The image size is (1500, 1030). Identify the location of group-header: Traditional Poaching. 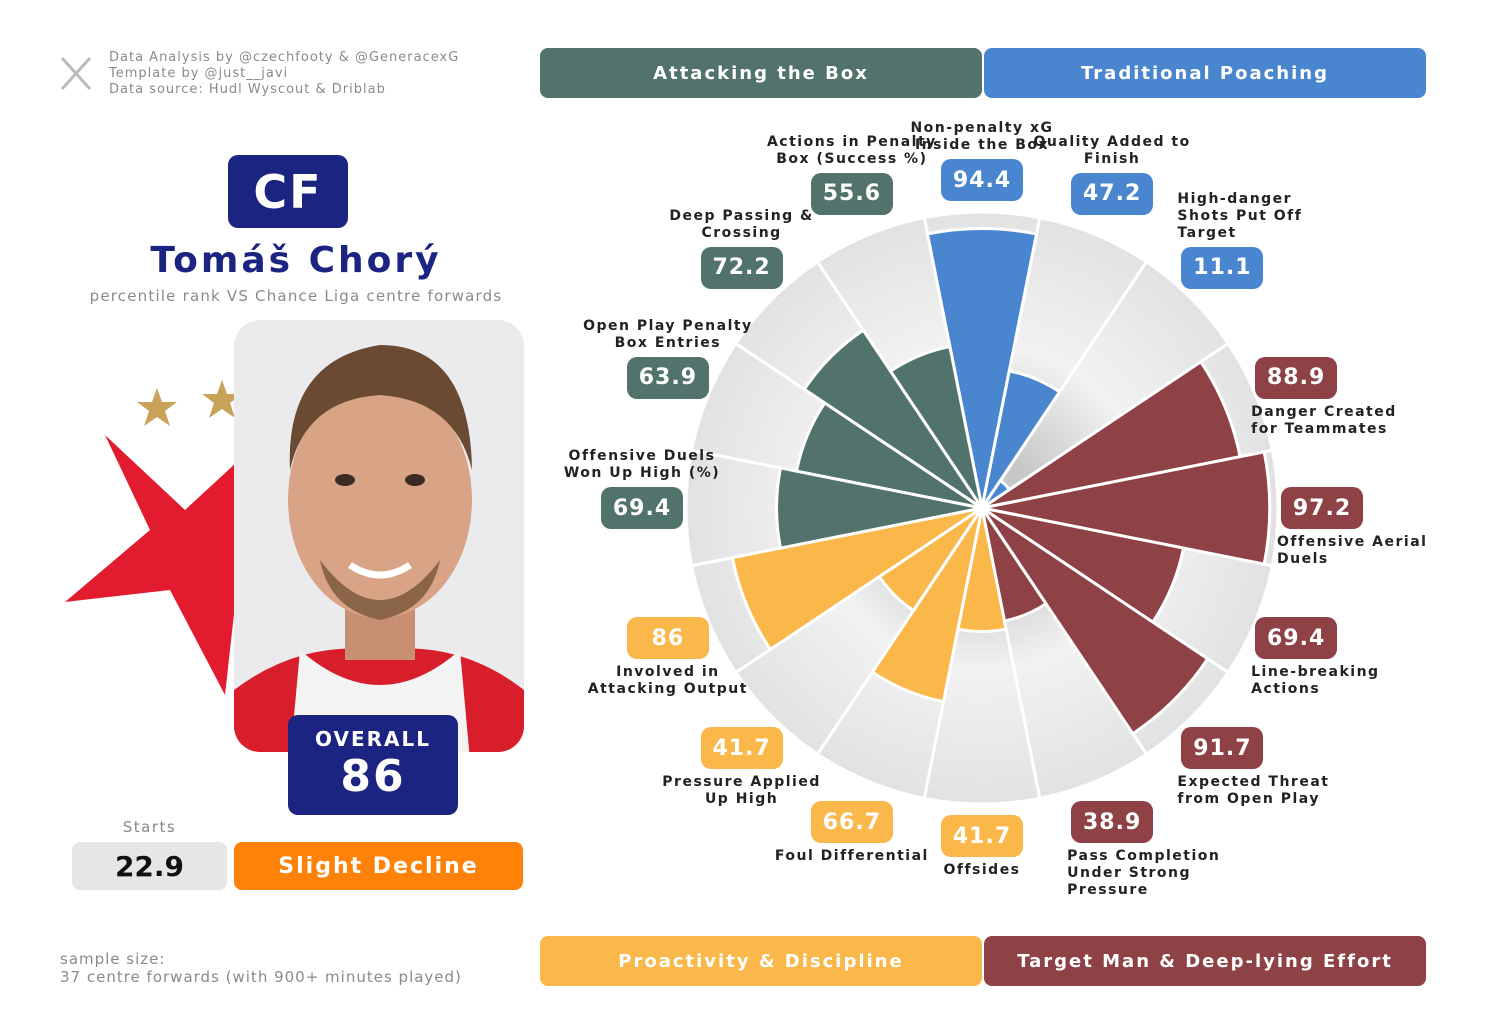
(1205, 73).